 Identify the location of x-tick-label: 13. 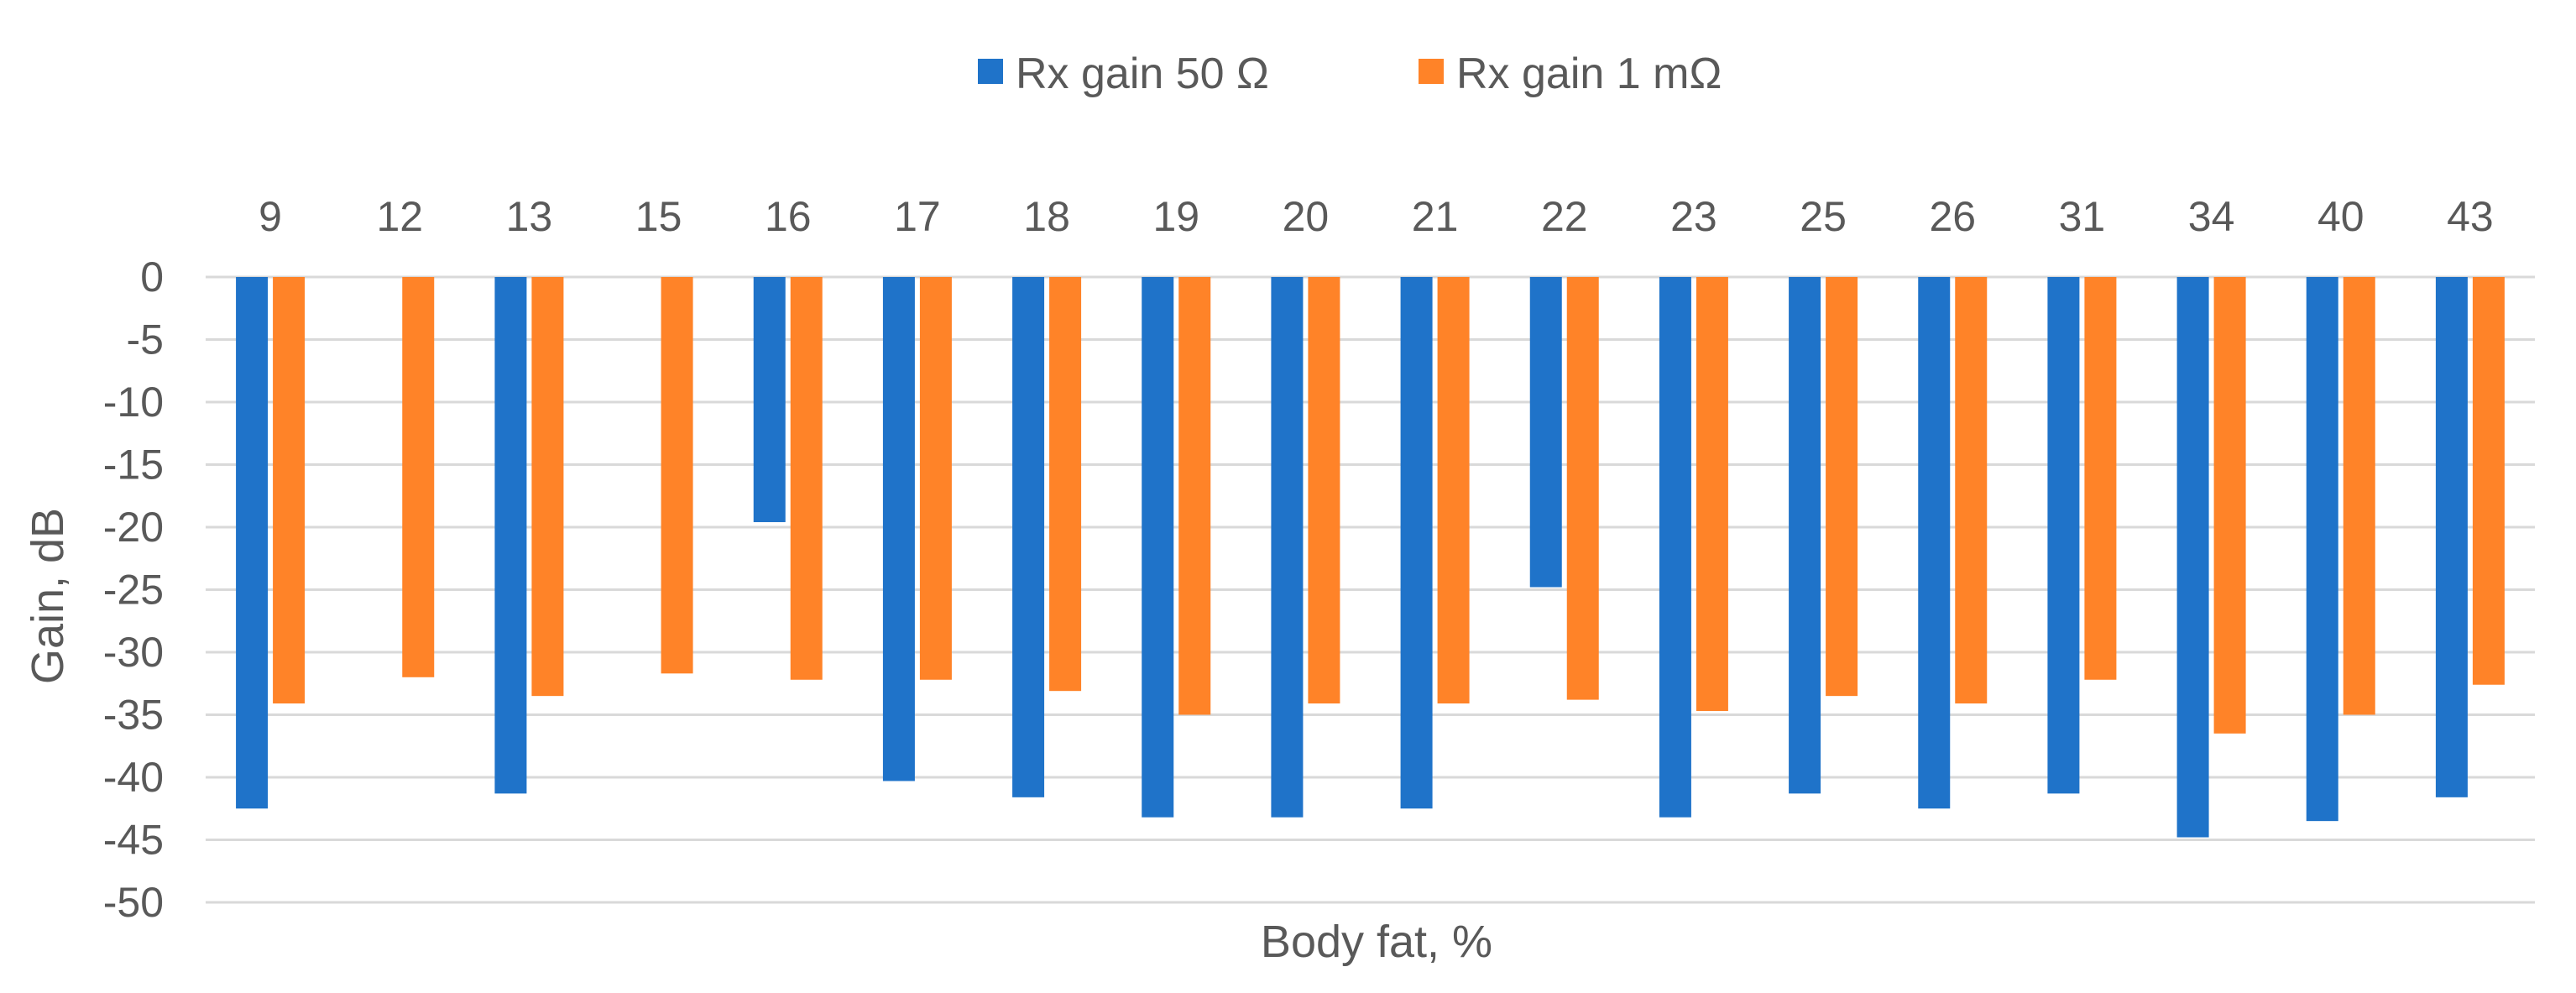
(529, 216).